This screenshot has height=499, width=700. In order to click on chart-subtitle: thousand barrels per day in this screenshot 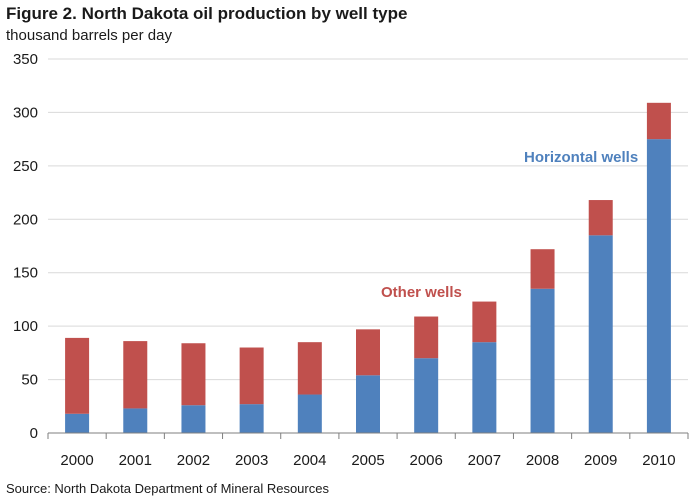, I will do `click(89, 35)`.